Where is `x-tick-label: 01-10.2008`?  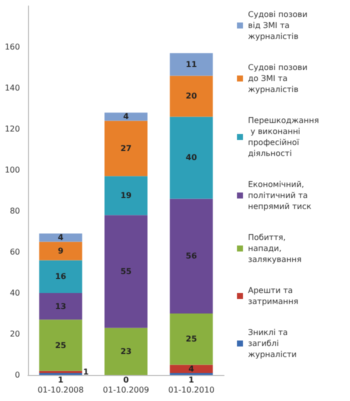 x-tick-label: 01-10.2008 is located at coordinates (61, 390).